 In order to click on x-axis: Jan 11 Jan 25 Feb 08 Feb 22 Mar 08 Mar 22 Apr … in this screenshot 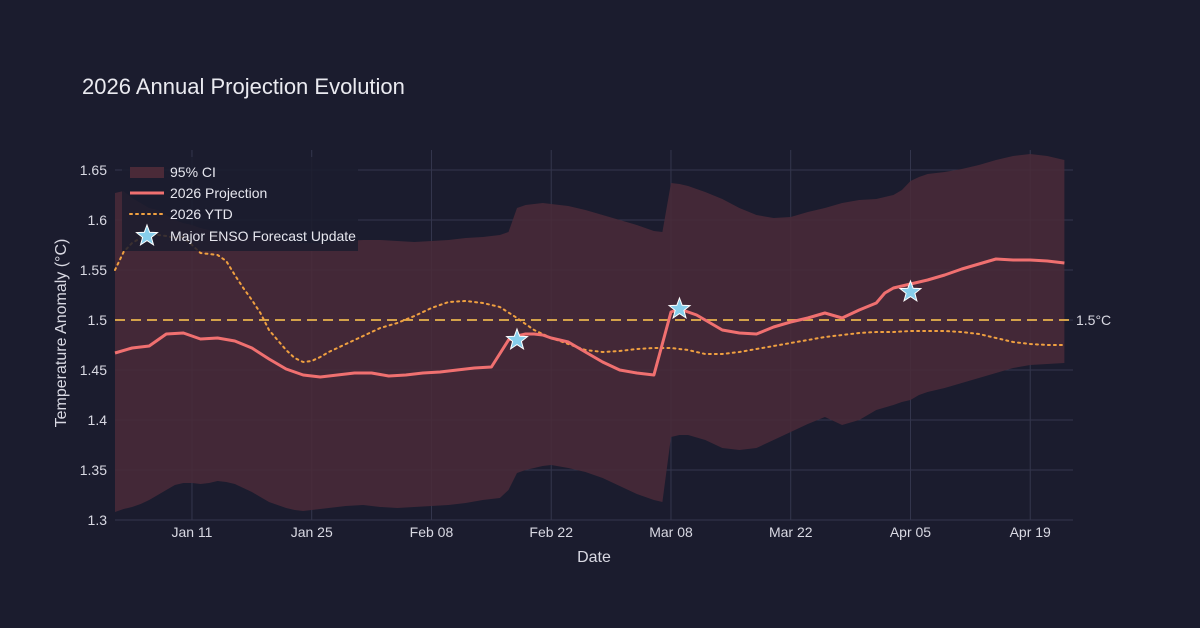, I will do `click(611, 532)`.